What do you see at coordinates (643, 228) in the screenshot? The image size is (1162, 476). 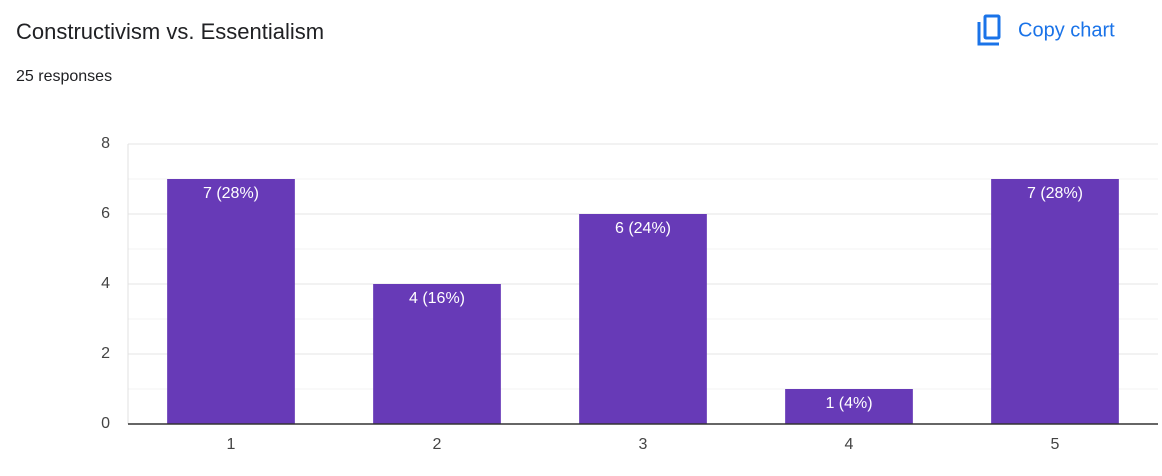 I see `data-label: 6 (24%)` at bounding box center [643, 228].